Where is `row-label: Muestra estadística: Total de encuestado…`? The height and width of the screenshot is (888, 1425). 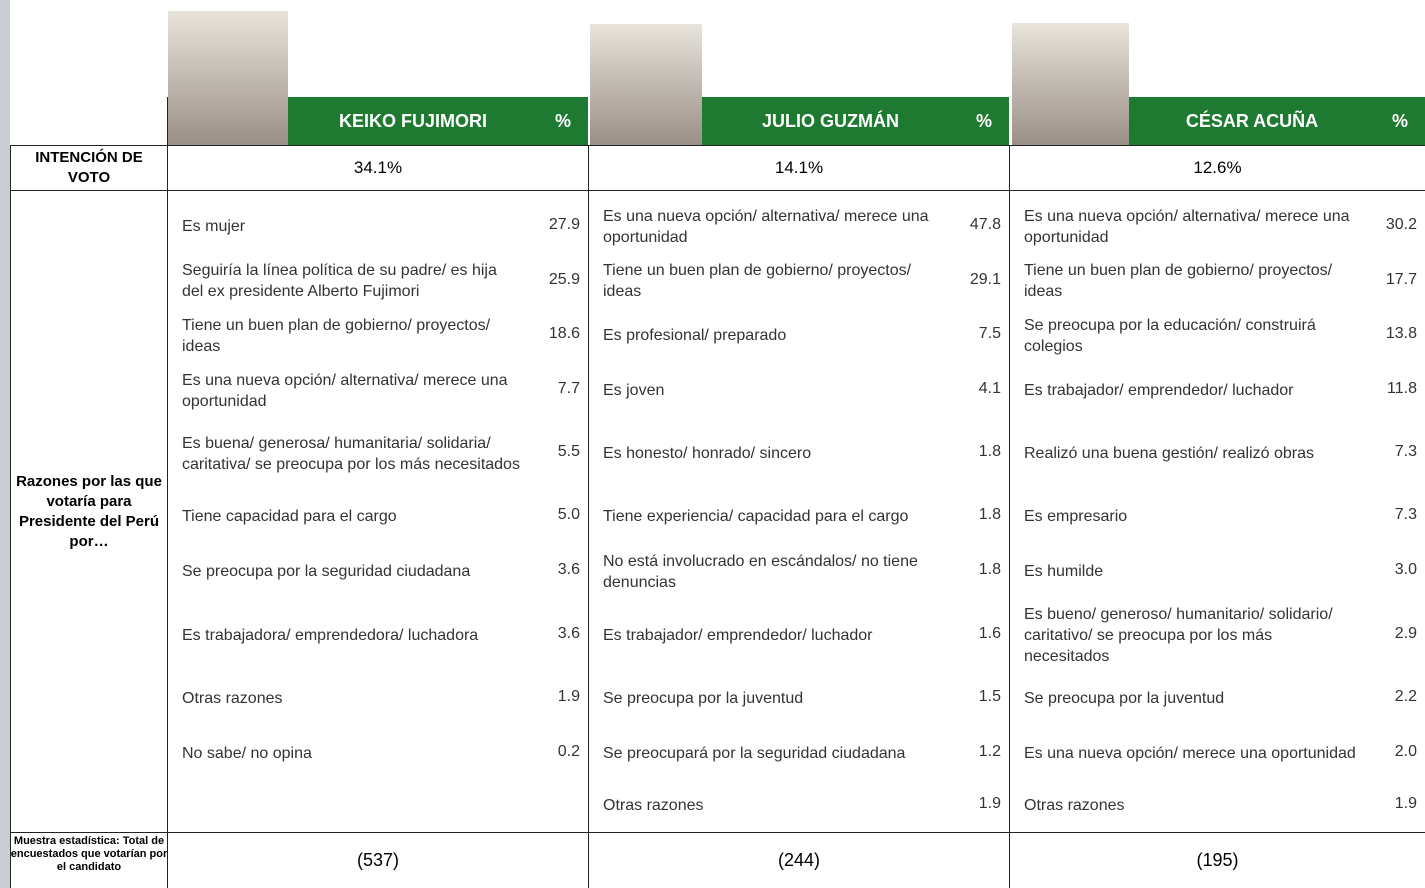
row-label: Muestra estadística: Total de encuestado… is located at coordinates (89, 854).